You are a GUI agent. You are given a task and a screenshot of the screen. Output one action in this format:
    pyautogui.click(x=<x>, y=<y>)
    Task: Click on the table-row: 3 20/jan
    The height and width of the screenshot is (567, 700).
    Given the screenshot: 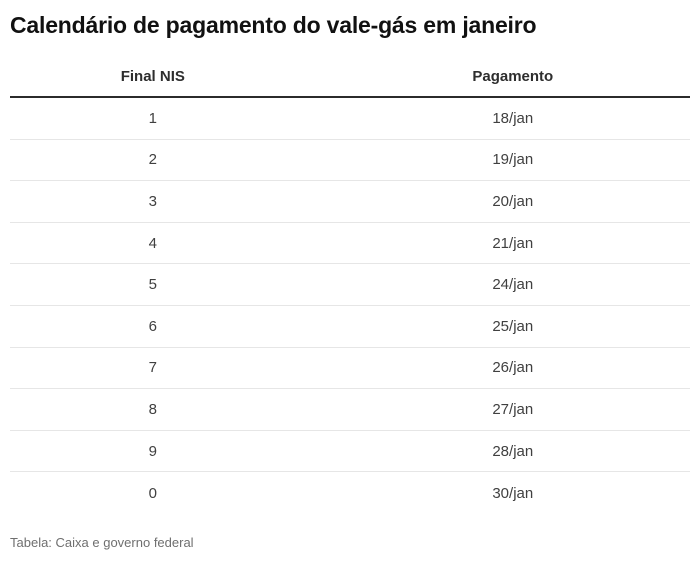 What is the action you would take?
    pyautogui.click(x=350, y=202)
    